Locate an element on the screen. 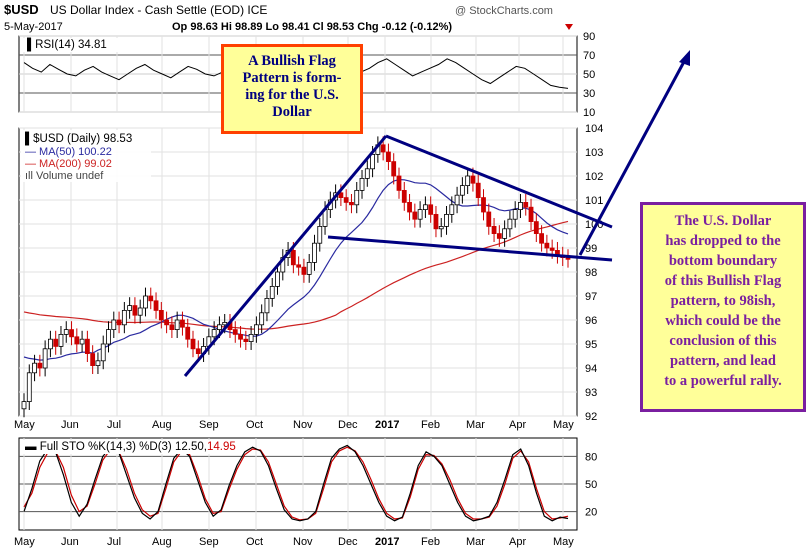 This screenshot has width=809, height=552. note-line-3: bottom boundary is located at coordinates (723, 261).